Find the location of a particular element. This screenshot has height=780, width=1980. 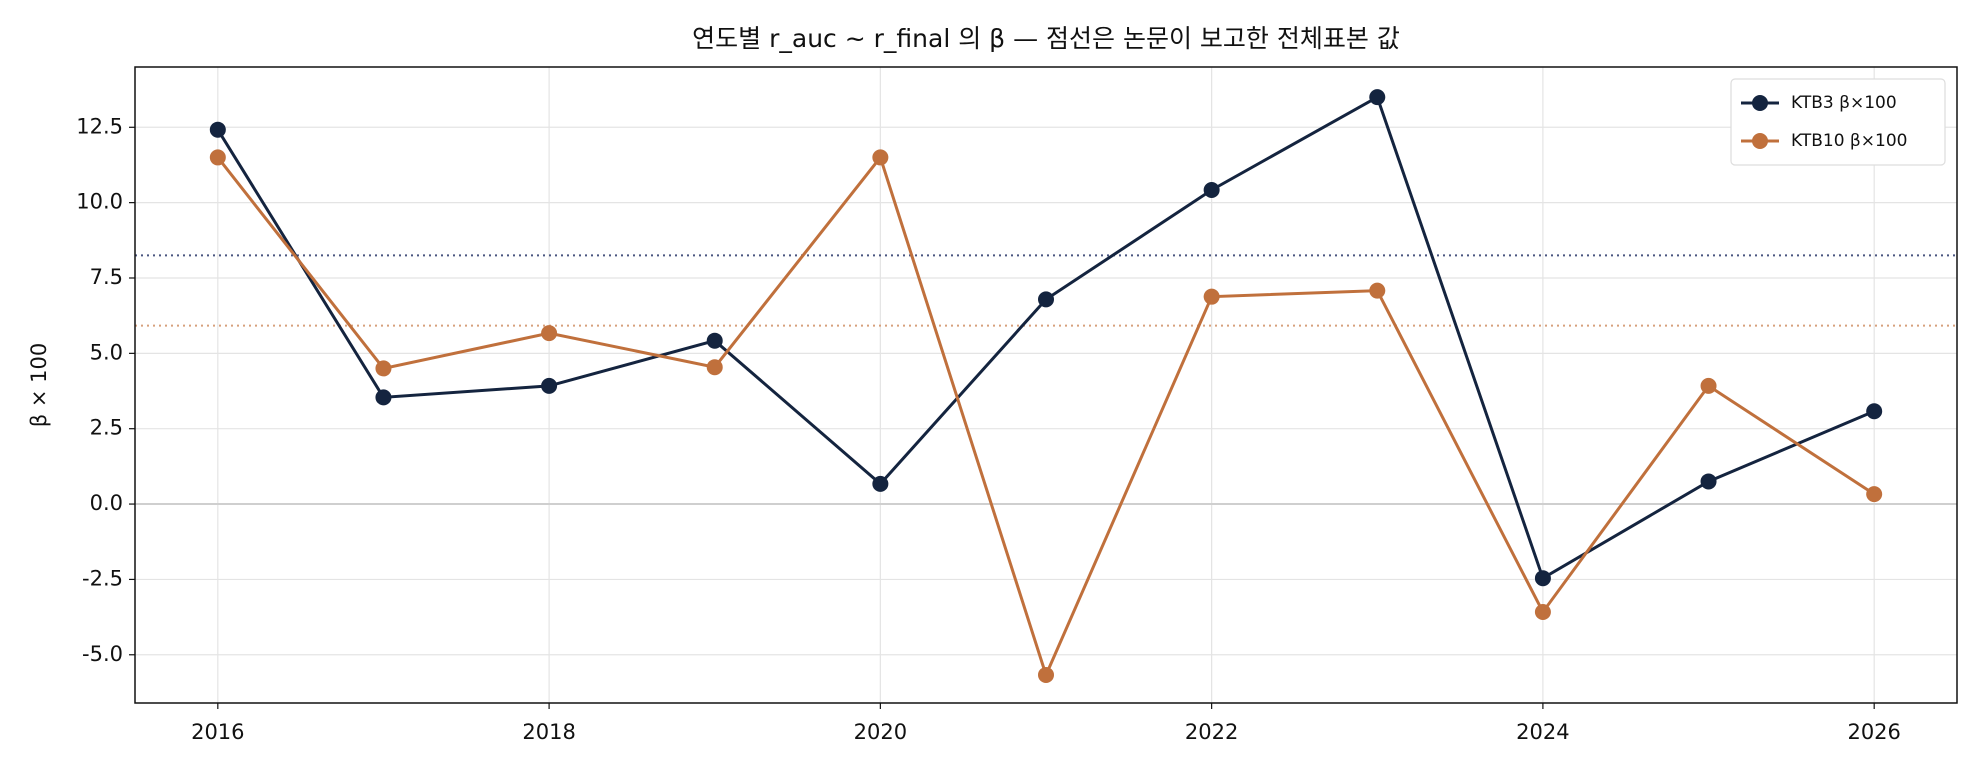

y-tick-label: 7.5 is located at coordinates (106, 277).